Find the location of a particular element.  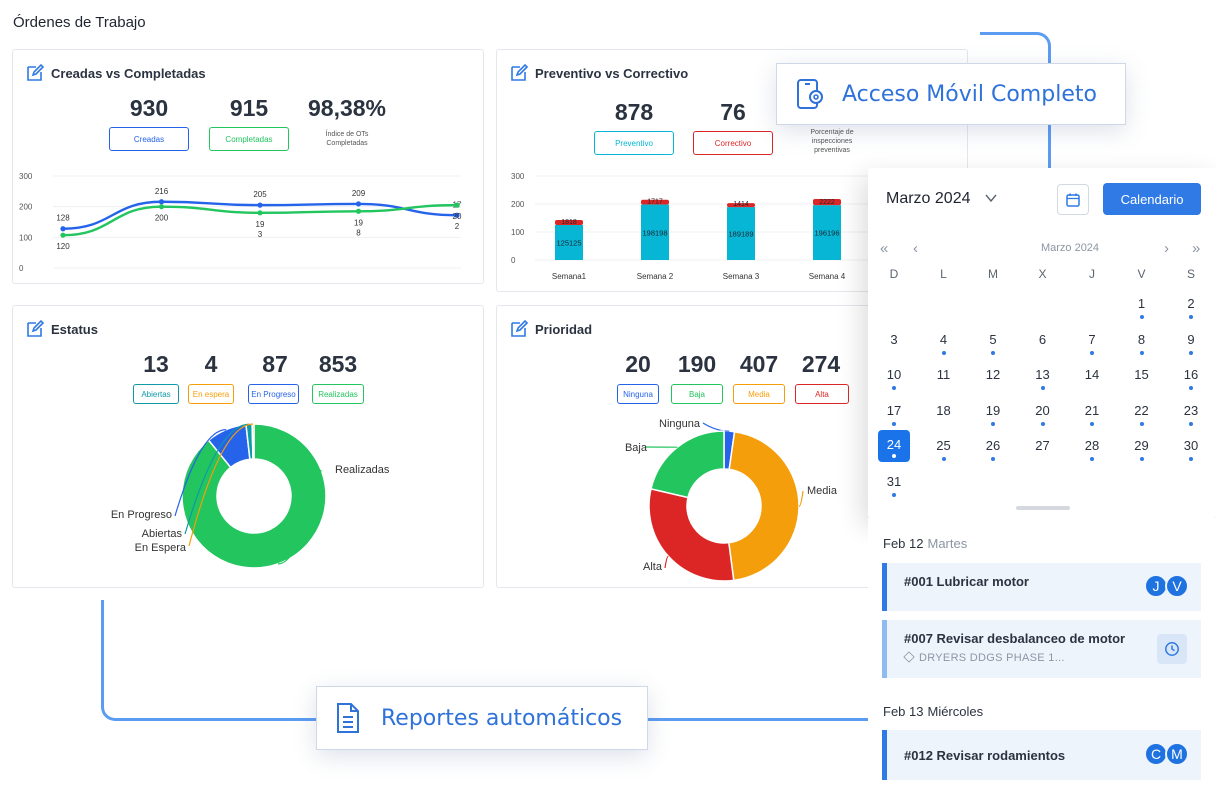

task-card: #001 Lubricar motor J V is located at coordinates (1041, 587).